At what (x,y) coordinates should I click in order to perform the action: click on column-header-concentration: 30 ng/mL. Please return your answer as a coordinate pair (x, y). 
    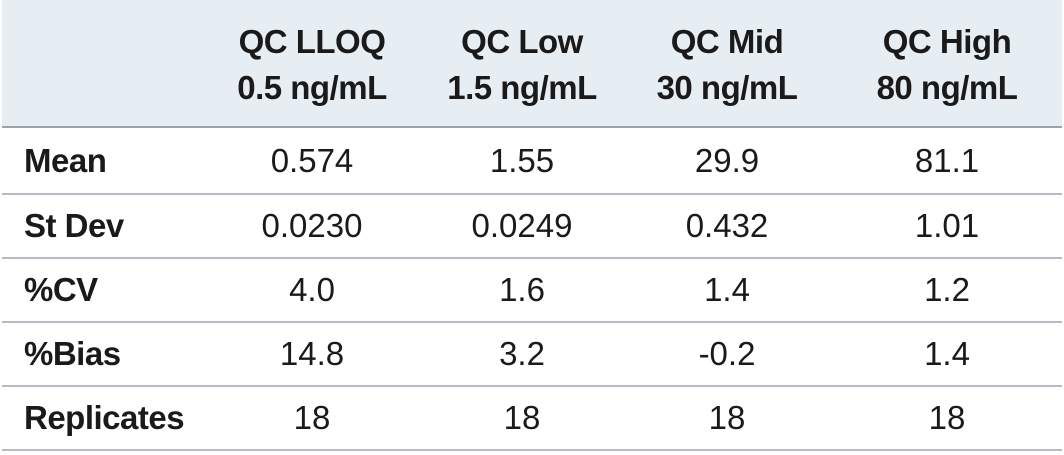
    Looking at the image, I should click on (727, 87).